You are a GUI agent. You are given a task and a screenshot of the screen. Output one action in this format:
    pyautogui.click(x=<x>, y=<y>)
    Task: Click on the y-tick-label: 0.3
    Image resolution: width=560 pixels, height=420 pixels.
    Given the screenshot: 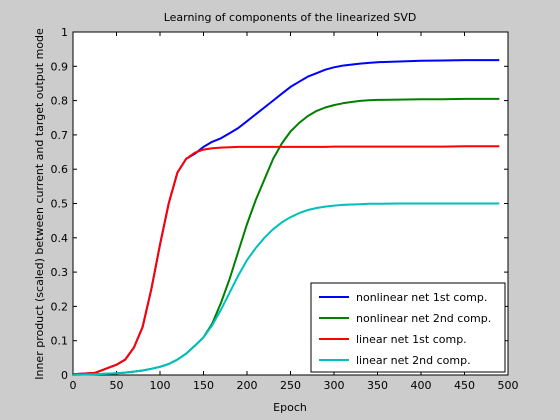 What is the action you would take?
    pyautogui.click(x=60, y=272)
    